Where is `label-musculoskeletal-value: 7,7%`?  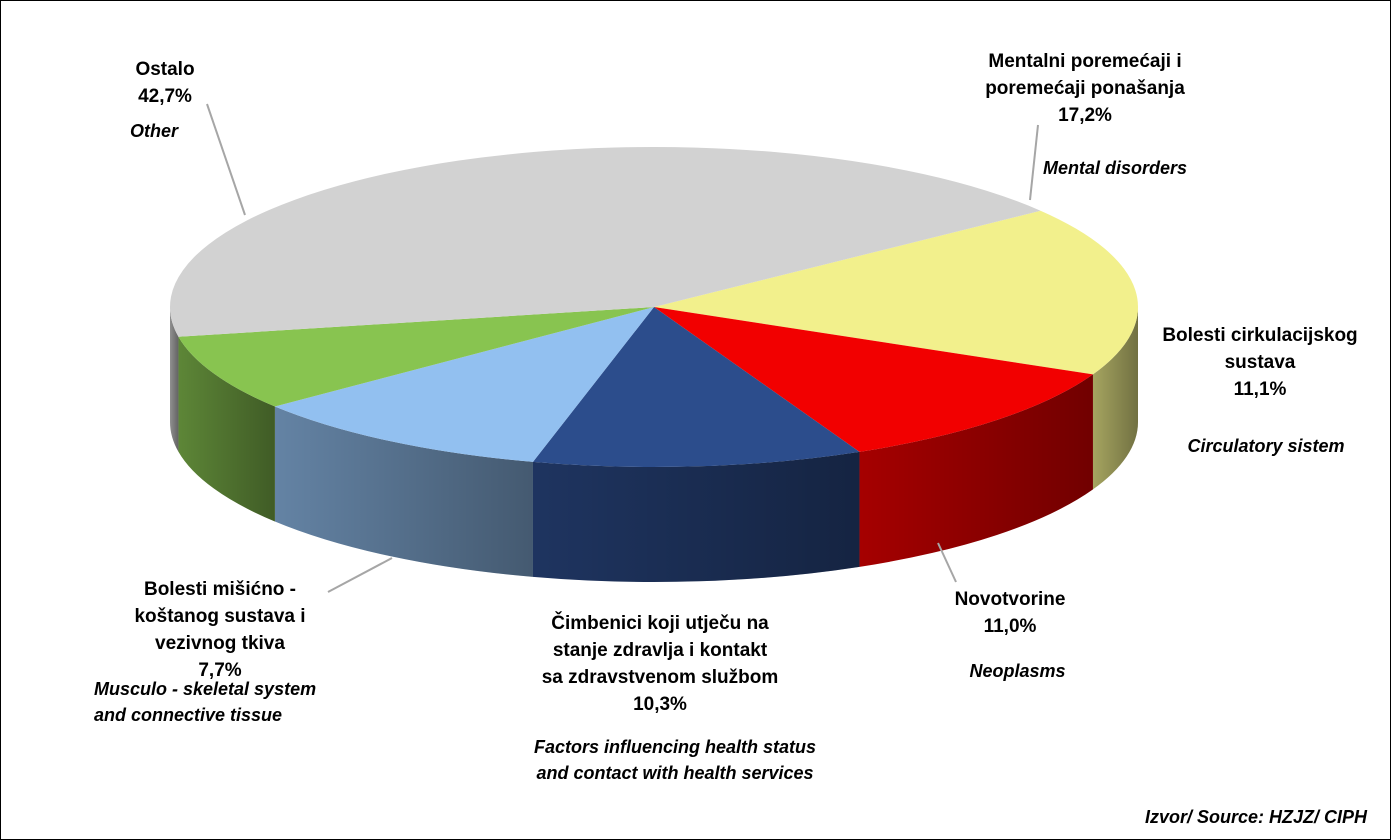 label-musculoskeletal-value: 7,7% is located at coordinates (220, 670).